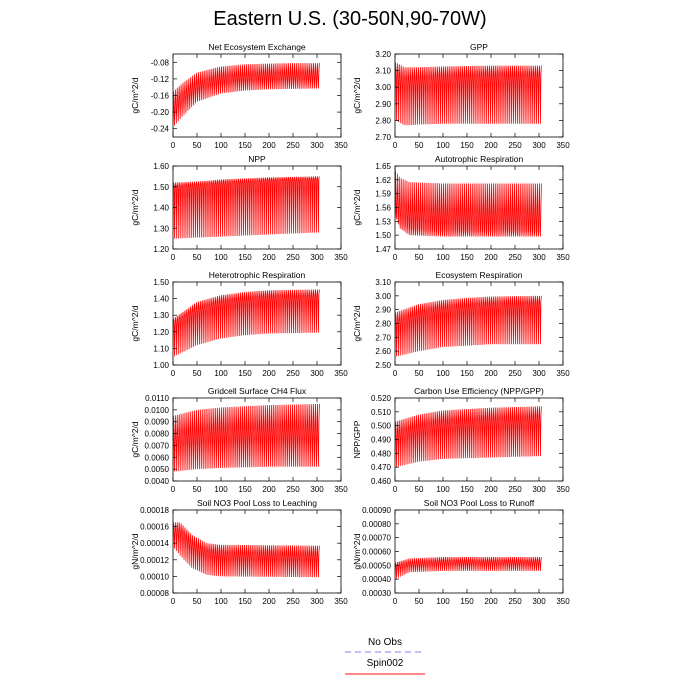 The width and height of the screenshot is (700, 700). I want to click on y-tick-label: 1.56, so click(383, 208).